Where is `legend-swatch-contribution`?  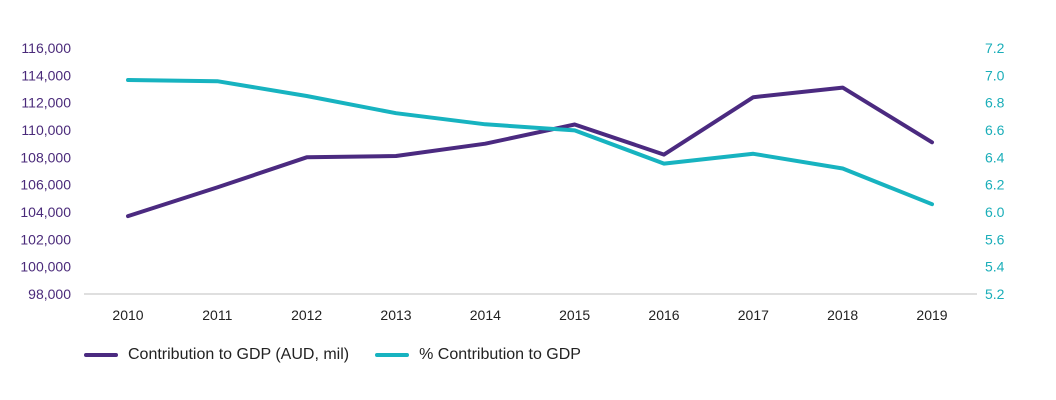
legend-swatch-contribution is located at coordinates (101, 355).